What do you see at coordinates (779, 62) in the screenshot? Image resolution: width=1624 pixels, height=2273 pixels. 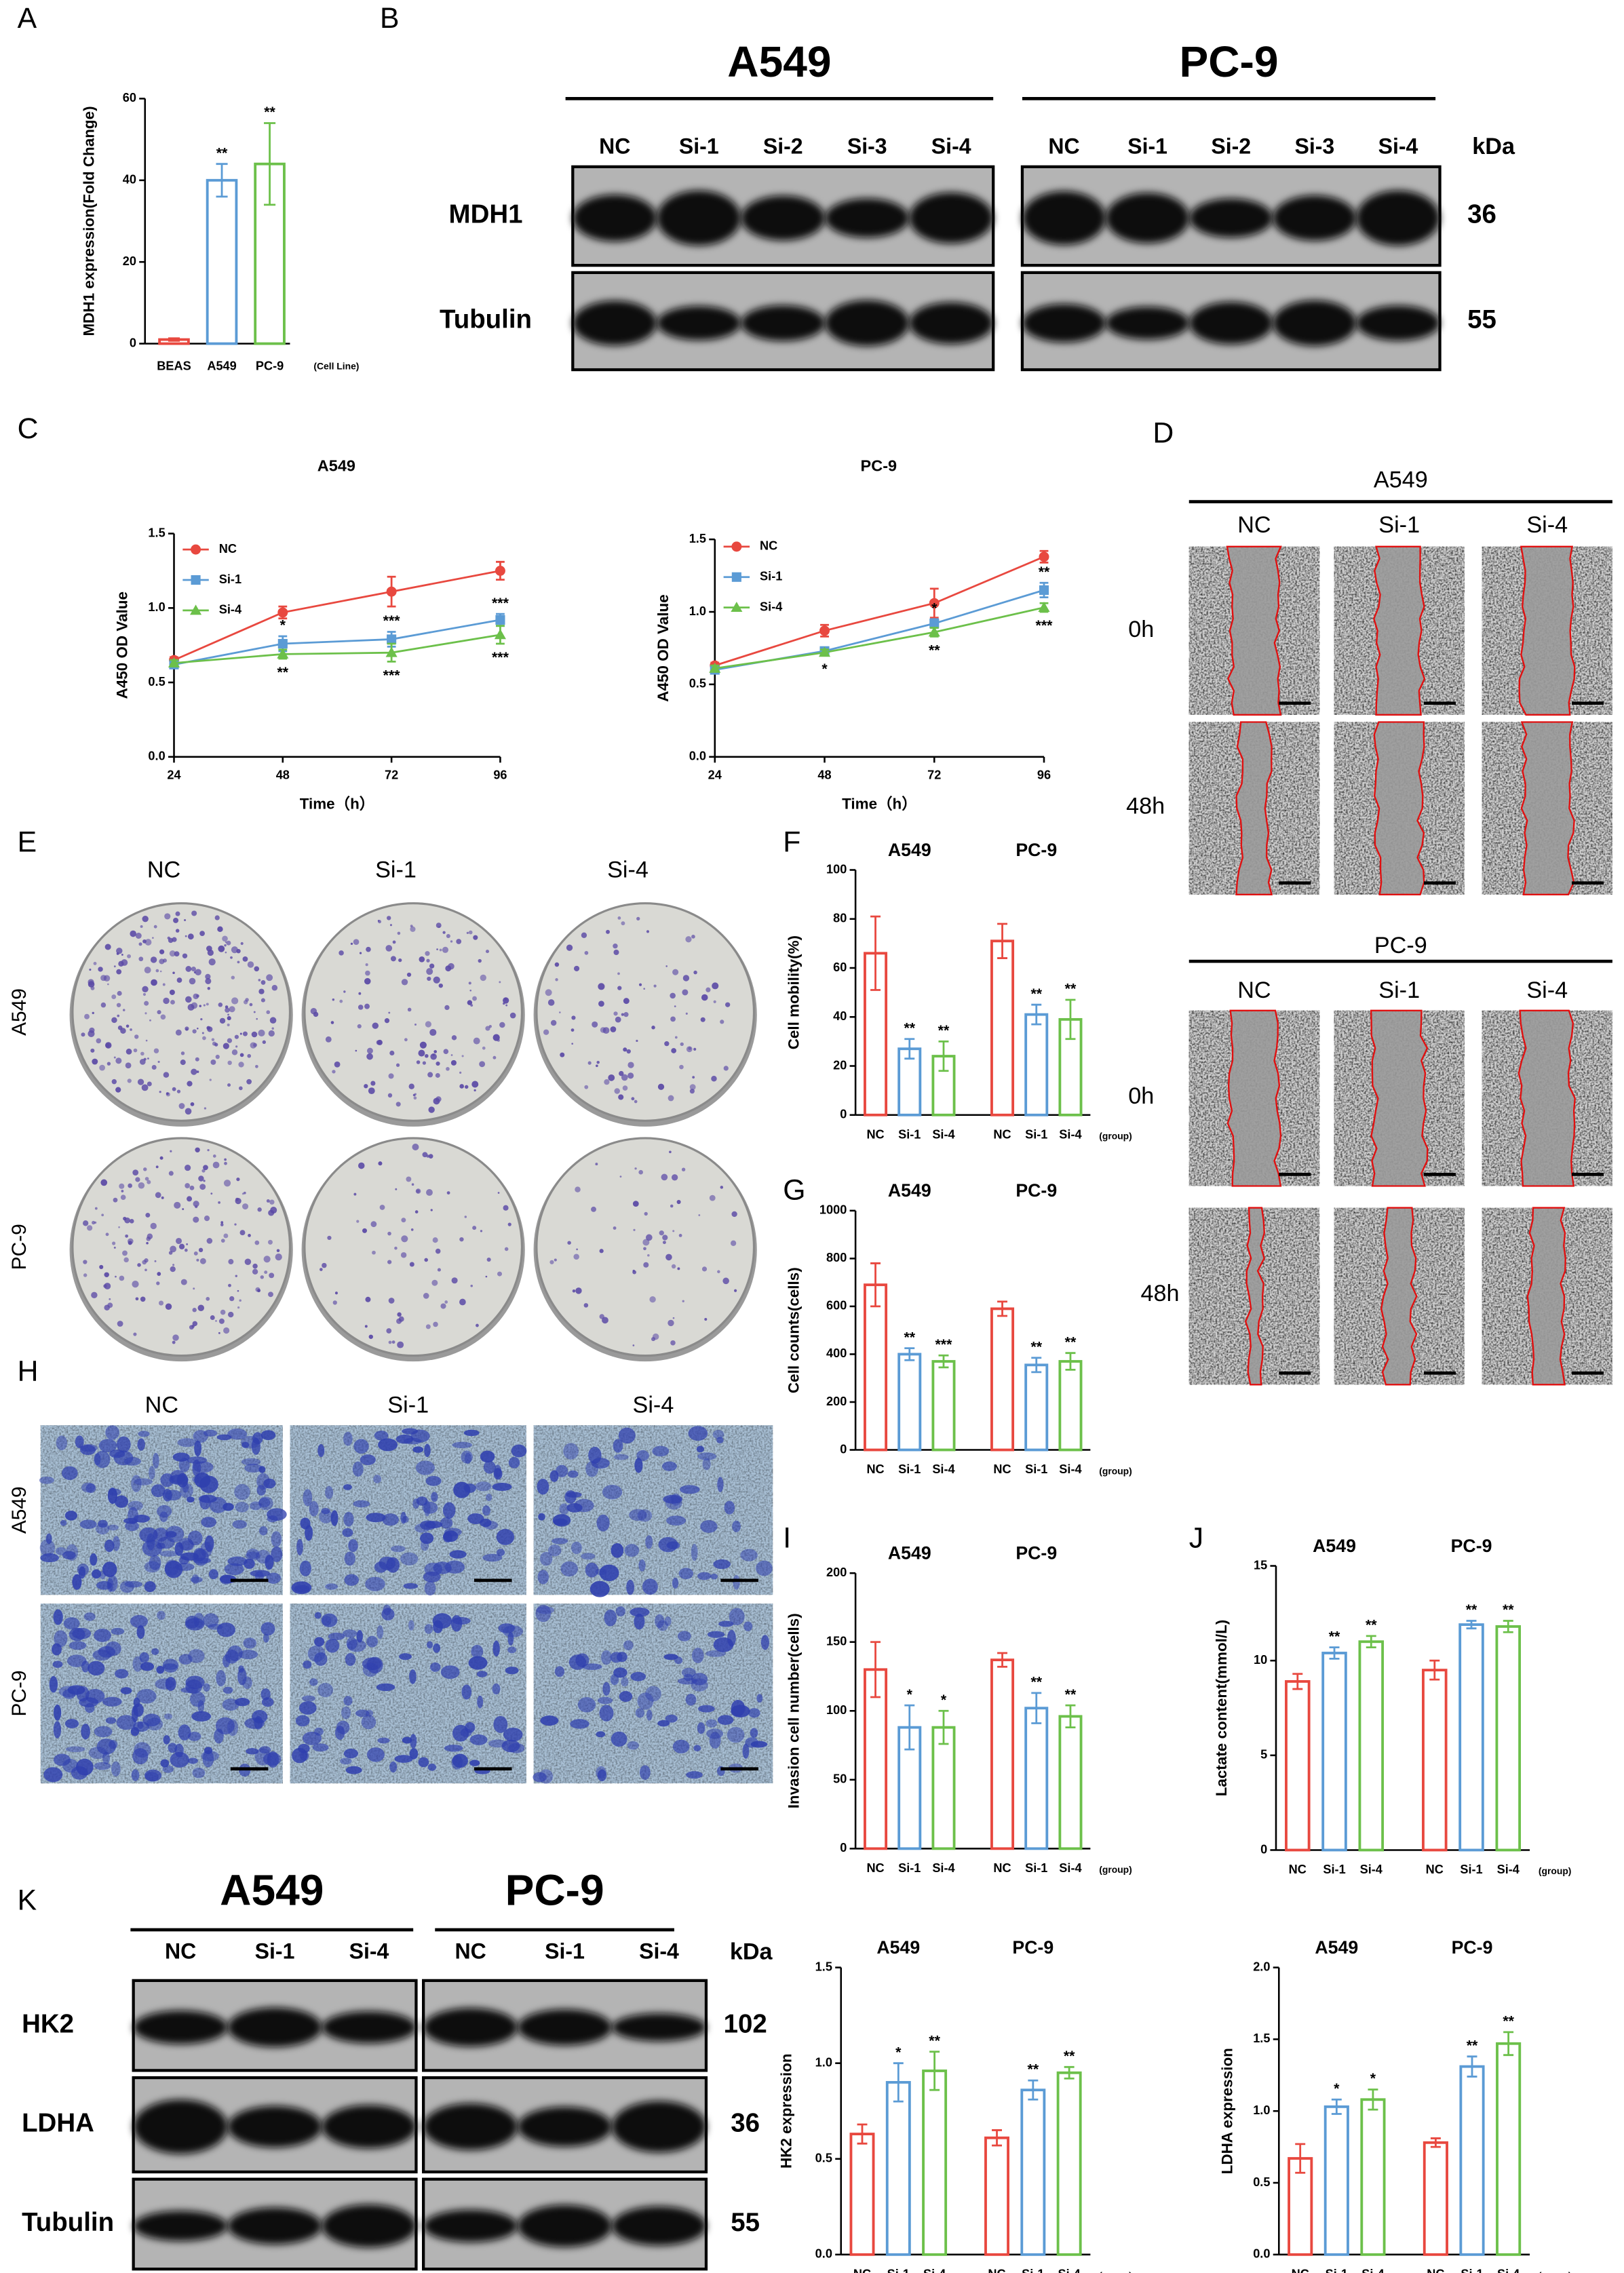 I see `blot-title: A549` at bounding box center [779, 62].